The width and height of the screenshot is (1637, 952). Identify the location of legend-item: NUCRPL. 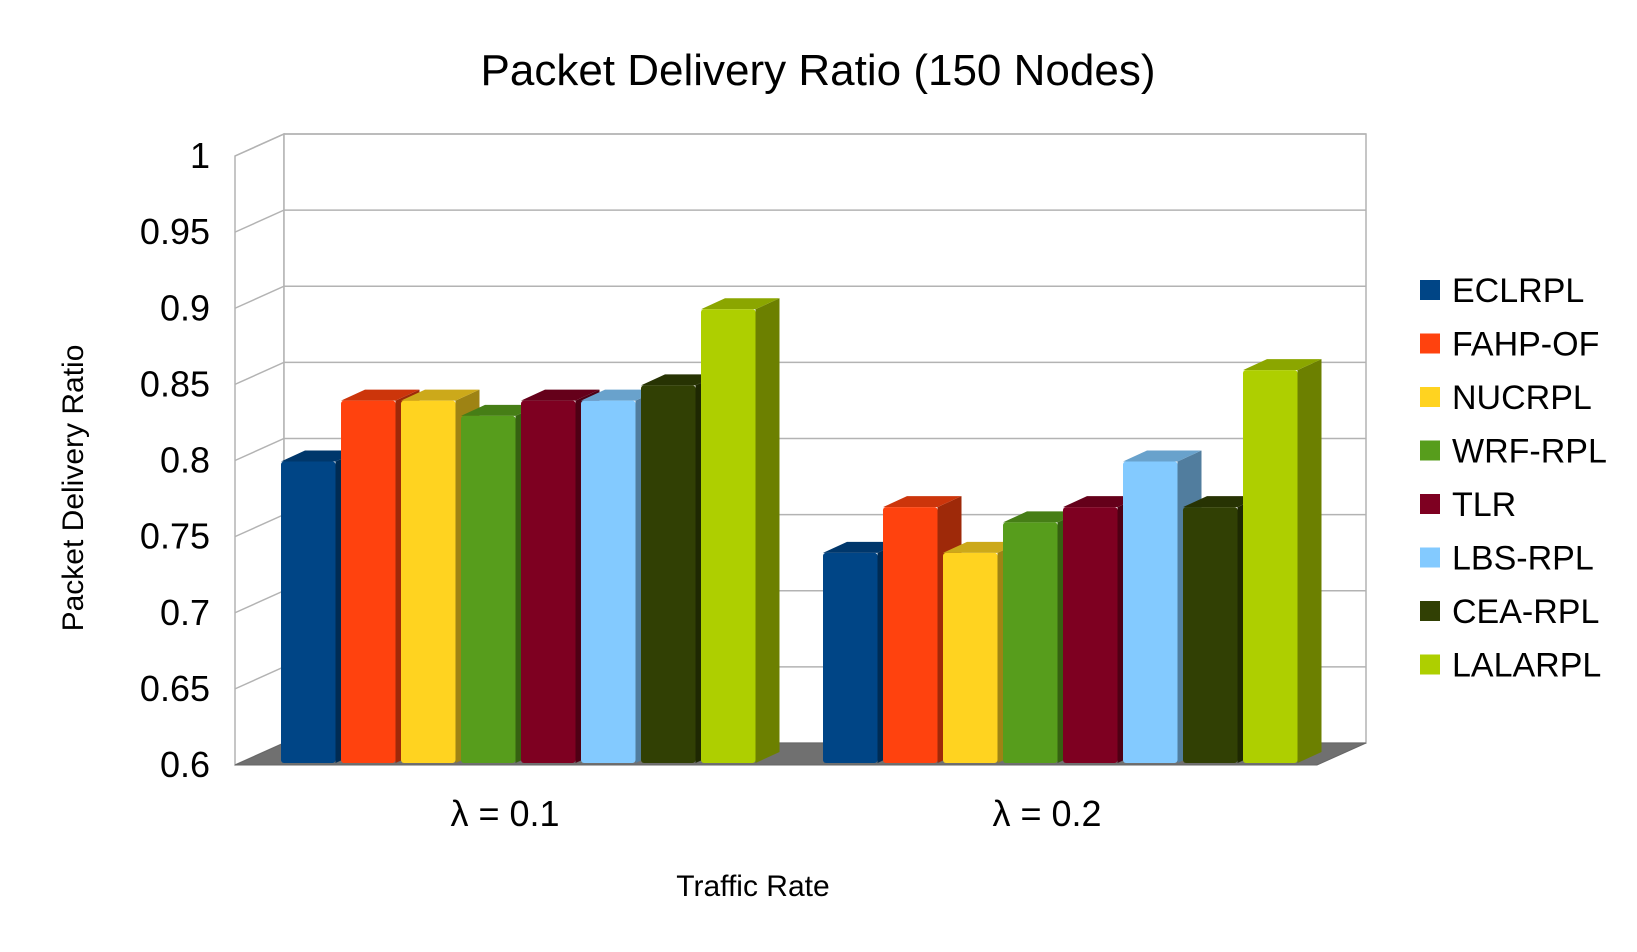
(1506, 398).